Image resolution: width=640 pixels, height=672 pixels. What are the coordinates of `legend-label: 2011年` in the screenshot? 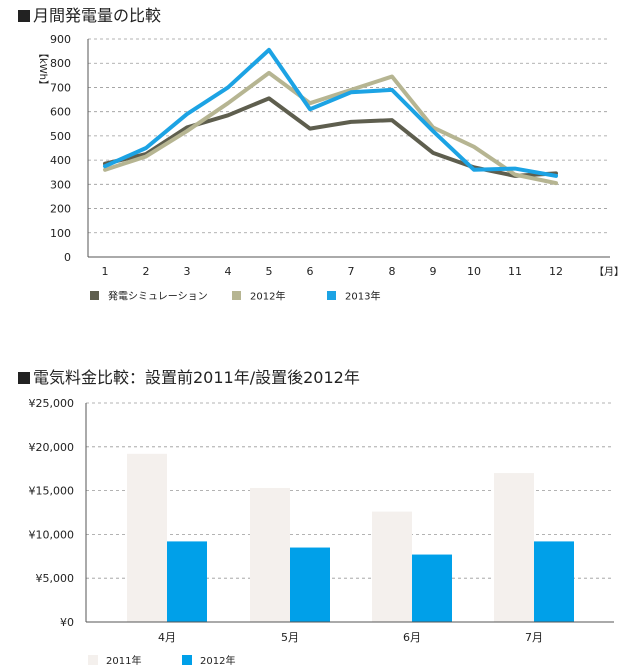 It's located at (123, 660).